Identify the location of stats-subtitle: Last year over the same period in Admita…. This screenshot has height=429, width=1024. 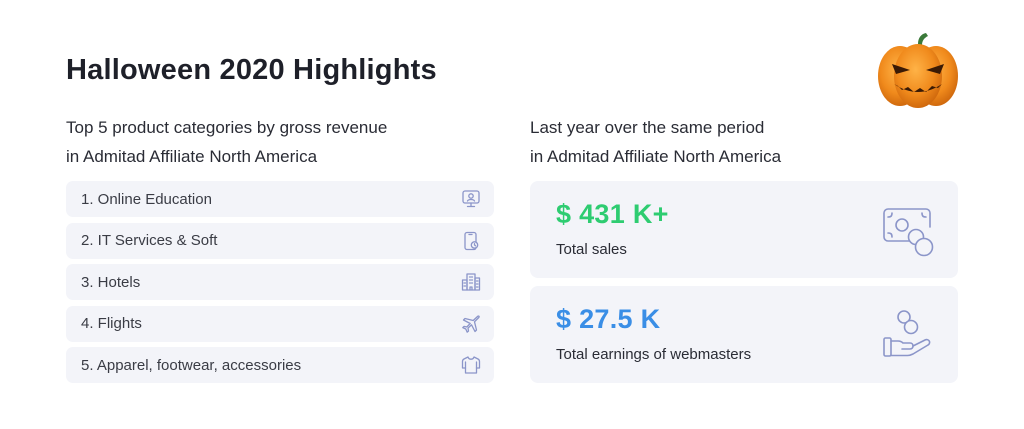
(740, 142).